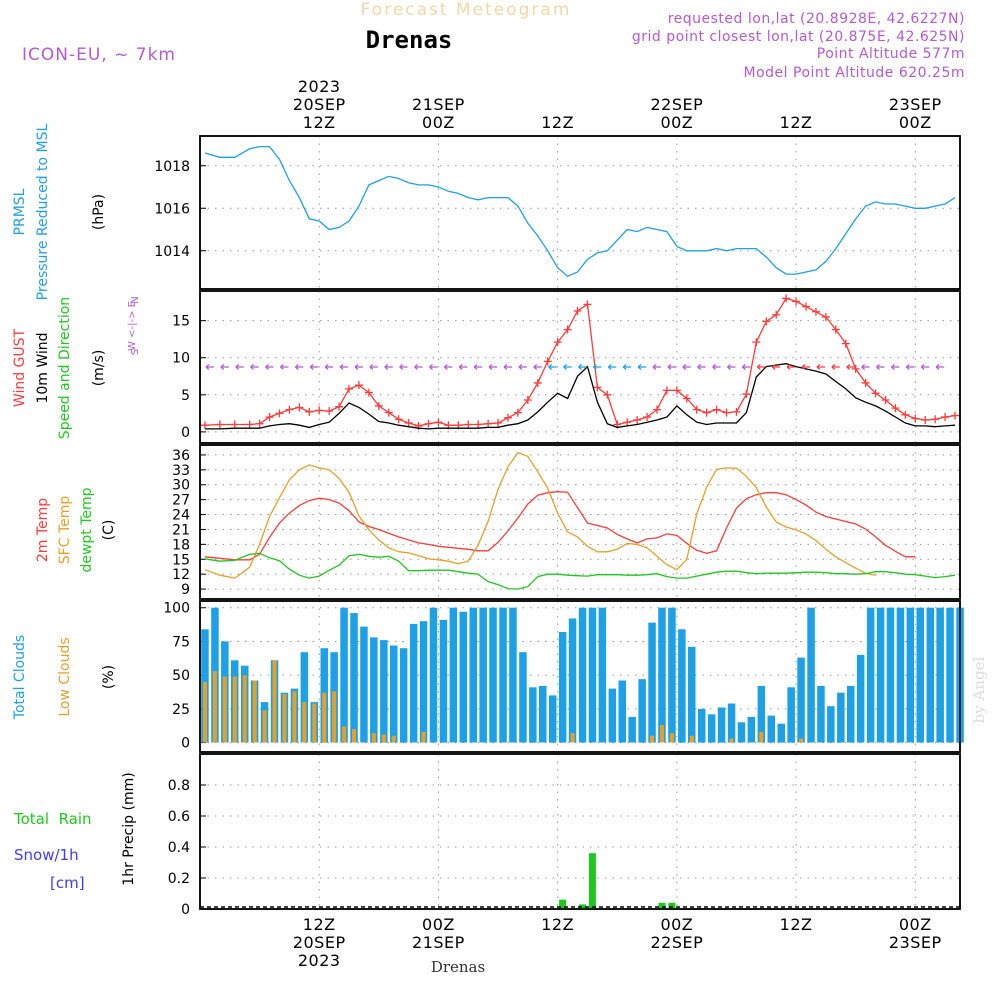 This screenshot has height=1004, width=1000. I want to click on footer-location: Drenas, so click(458, 967).